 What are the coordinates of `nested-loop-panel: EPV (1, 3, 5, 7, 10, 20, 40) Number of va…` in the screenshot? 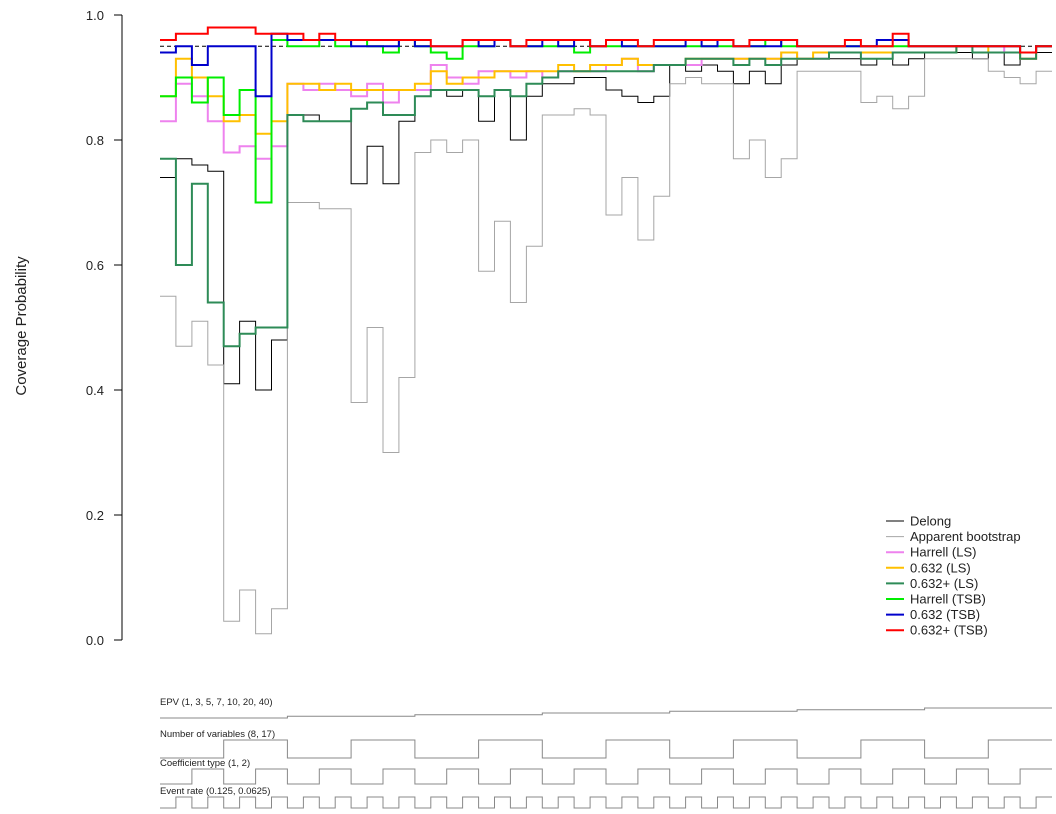 It's located at (606, 752).